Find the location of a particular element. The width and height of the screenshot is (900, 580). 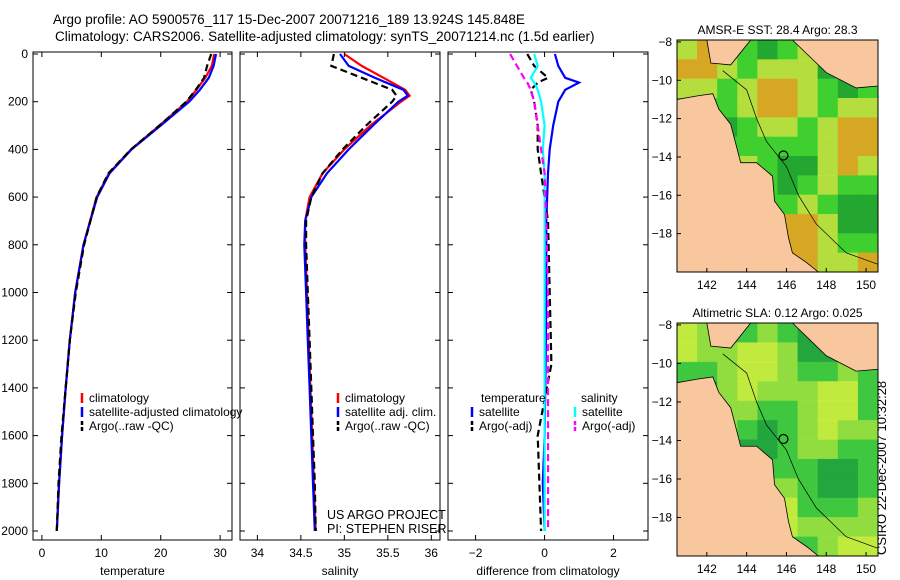

x-tick-label: 35.5 is located at coordinates (388, 553).